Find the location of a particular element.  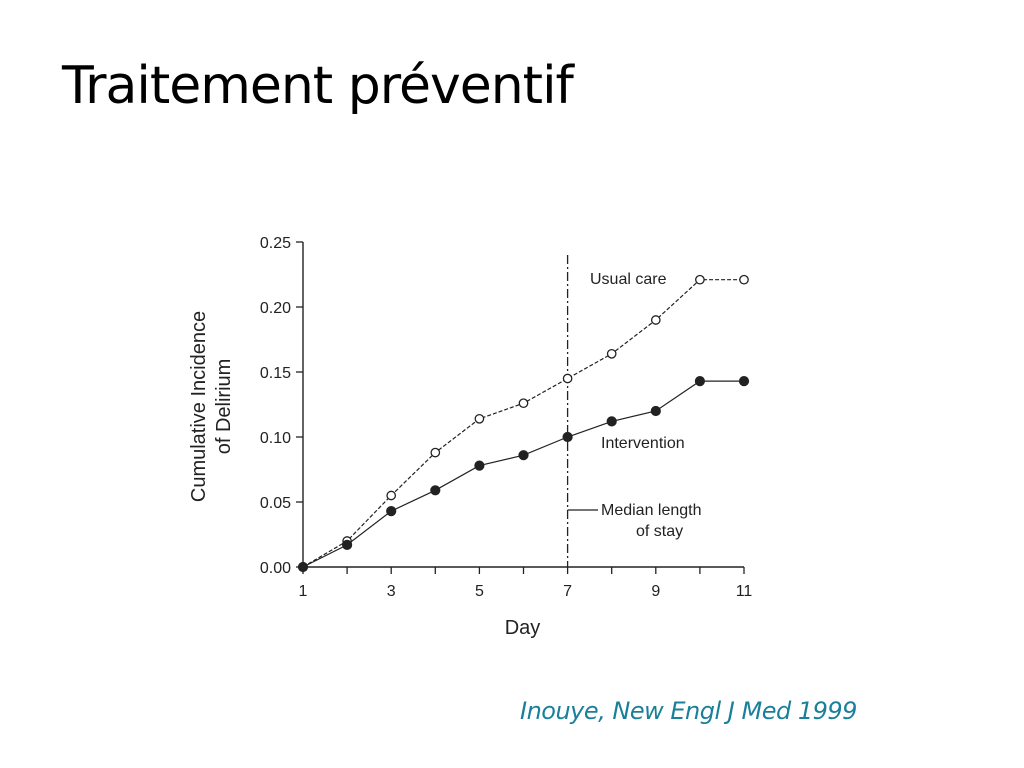

median-stay-label-line1: Median length is located at coordinates (651, 510).